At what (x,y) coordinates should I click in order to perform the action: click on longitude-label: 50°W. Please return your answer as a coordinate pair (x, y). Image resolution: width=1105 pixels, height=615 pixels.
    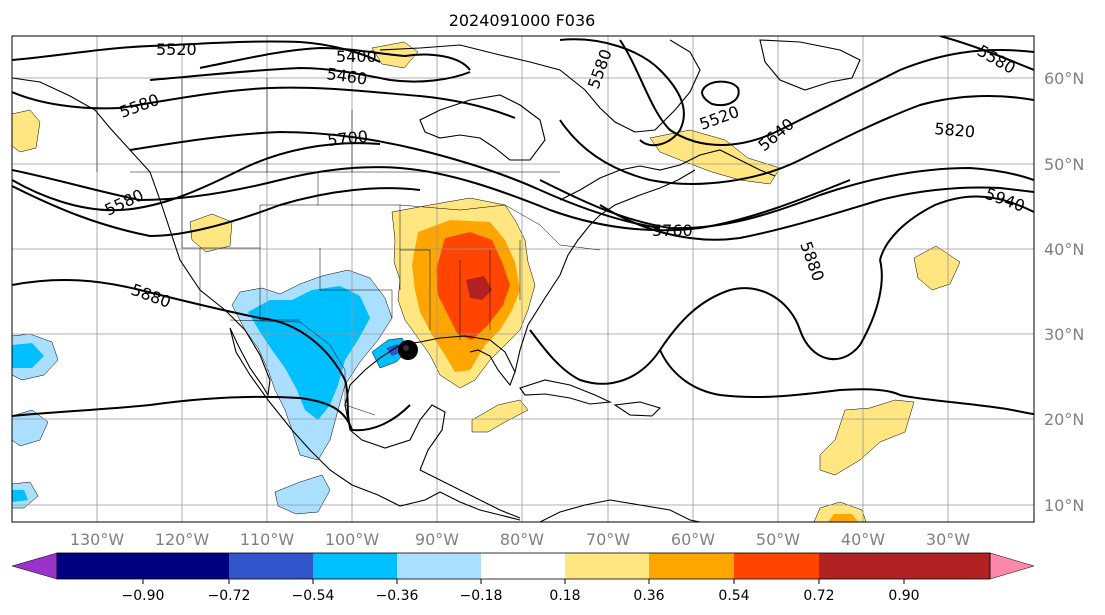
    Looking at the image, I should click on (778, 539).